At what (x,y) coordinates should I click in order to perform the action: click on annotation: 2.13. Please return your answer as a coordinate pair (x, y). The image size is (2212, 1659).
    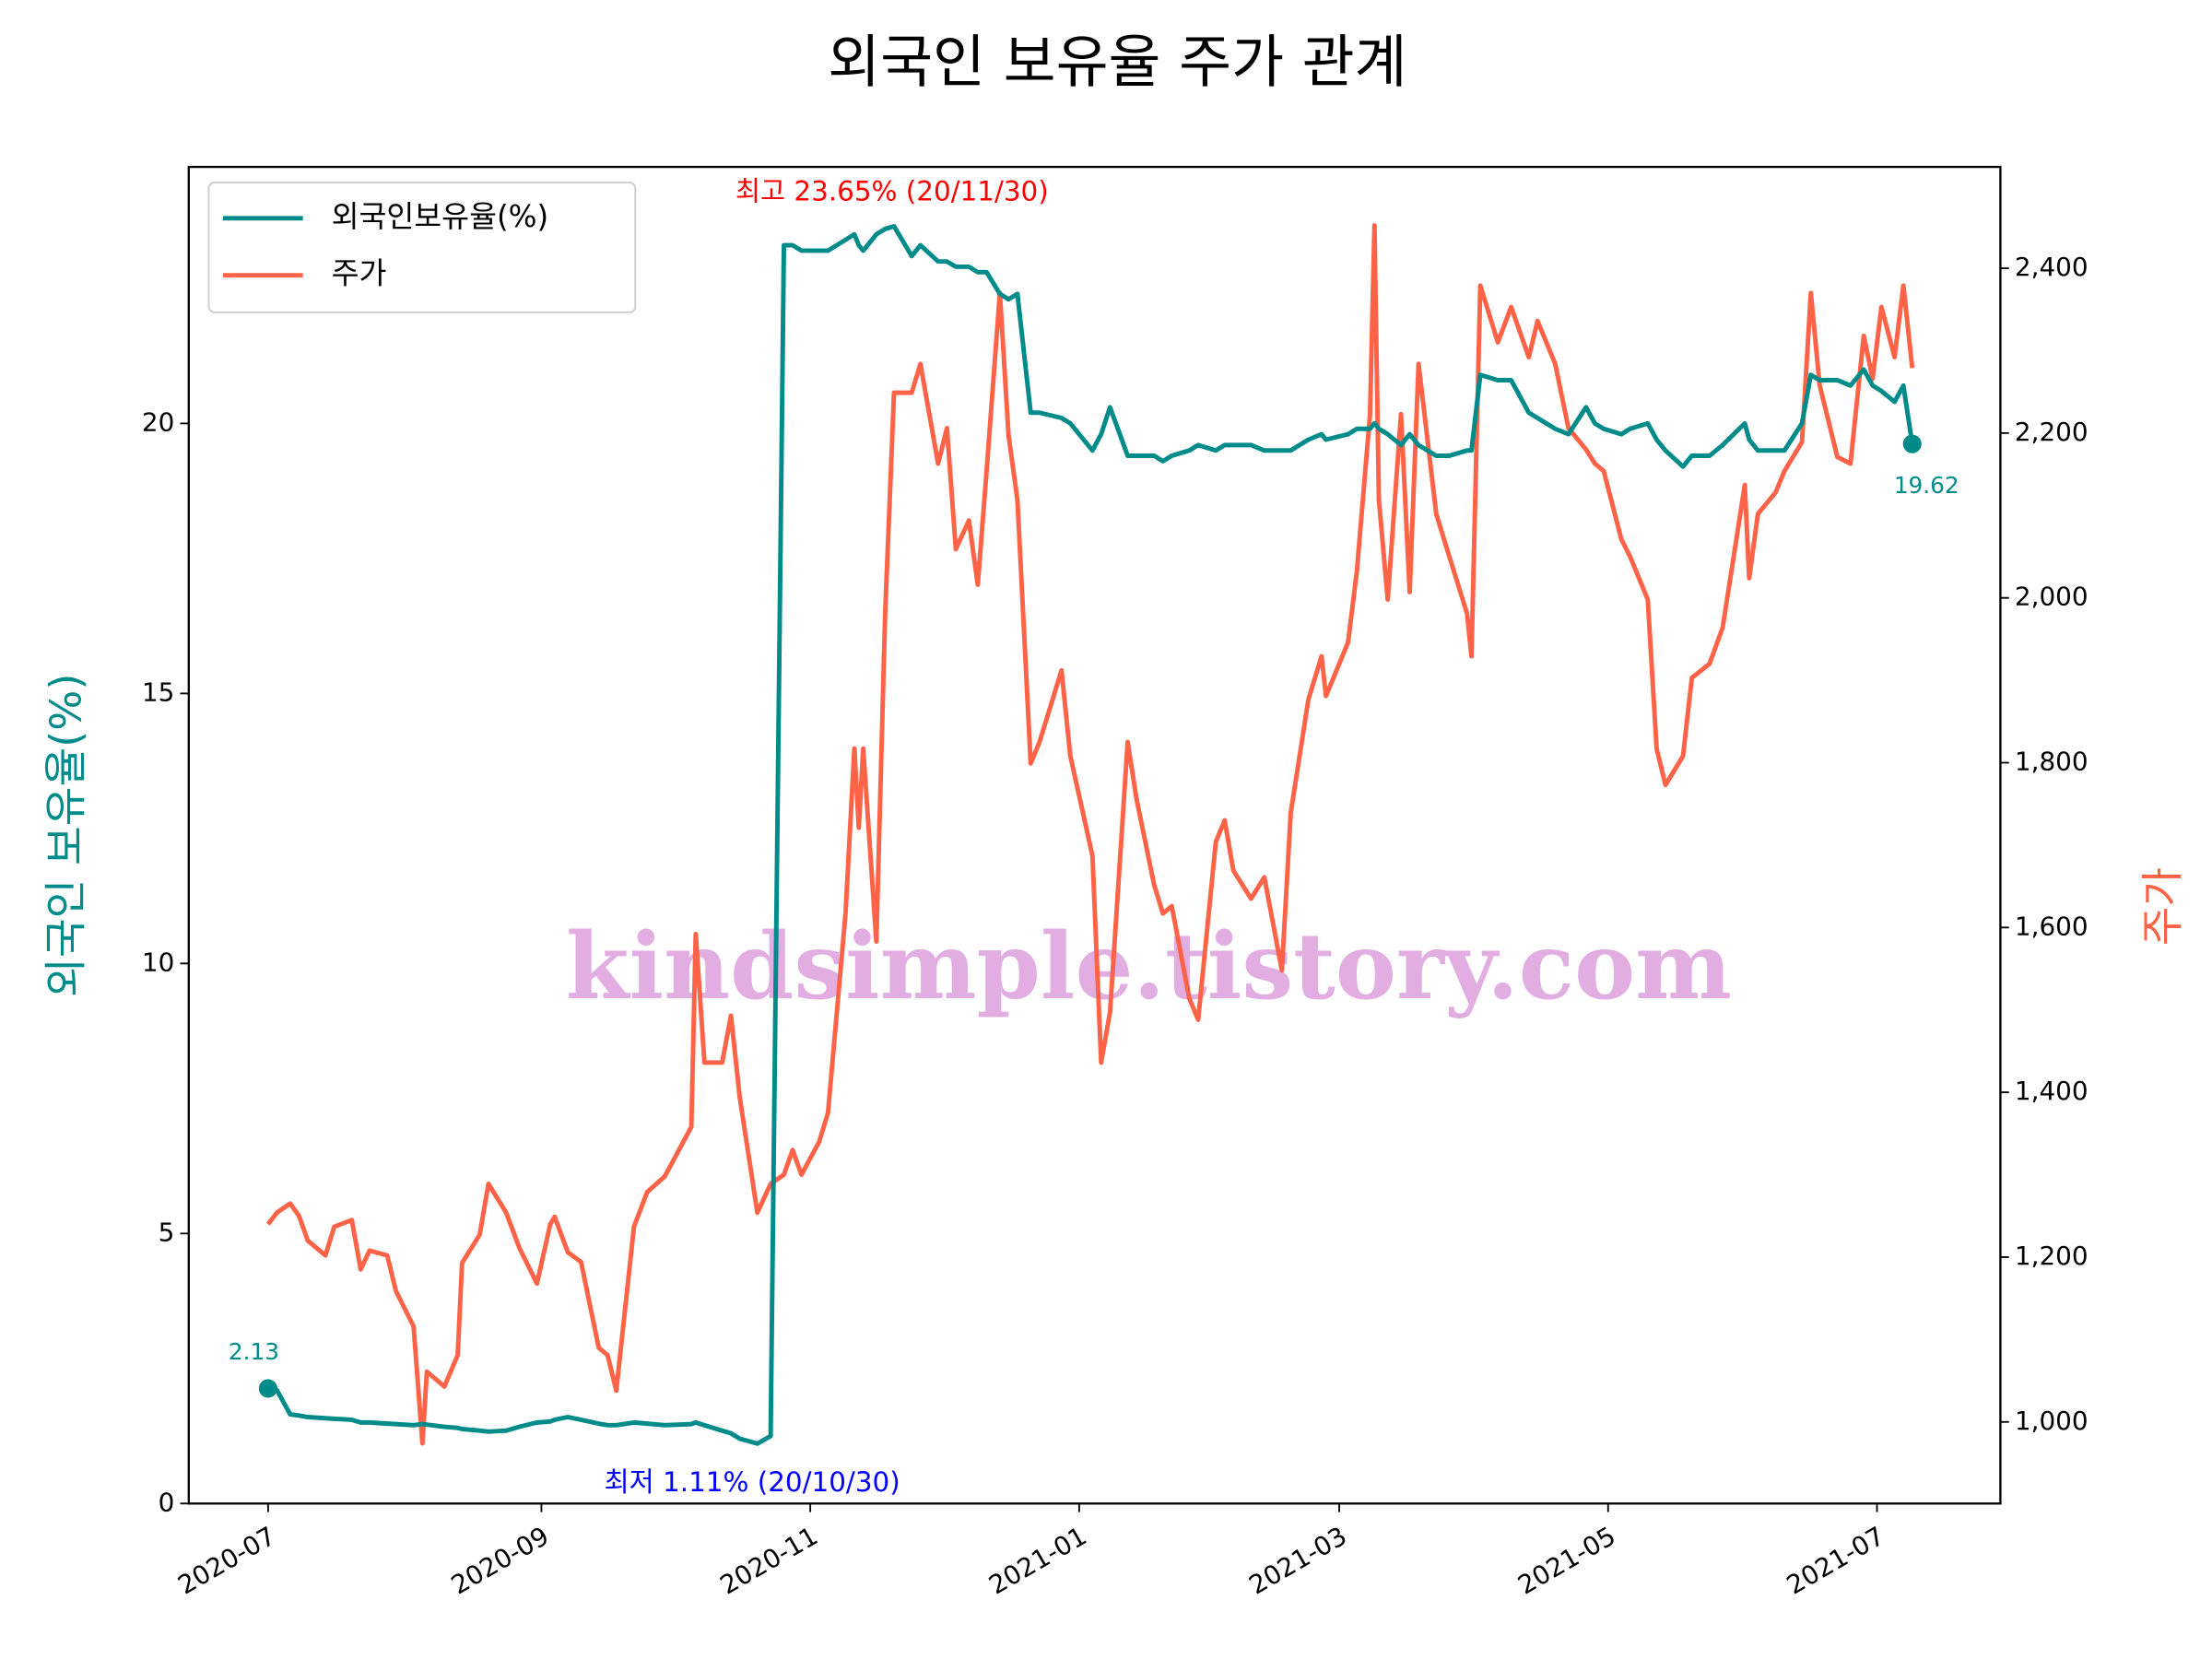
    Looking at the image, I should click on (254, 1351).